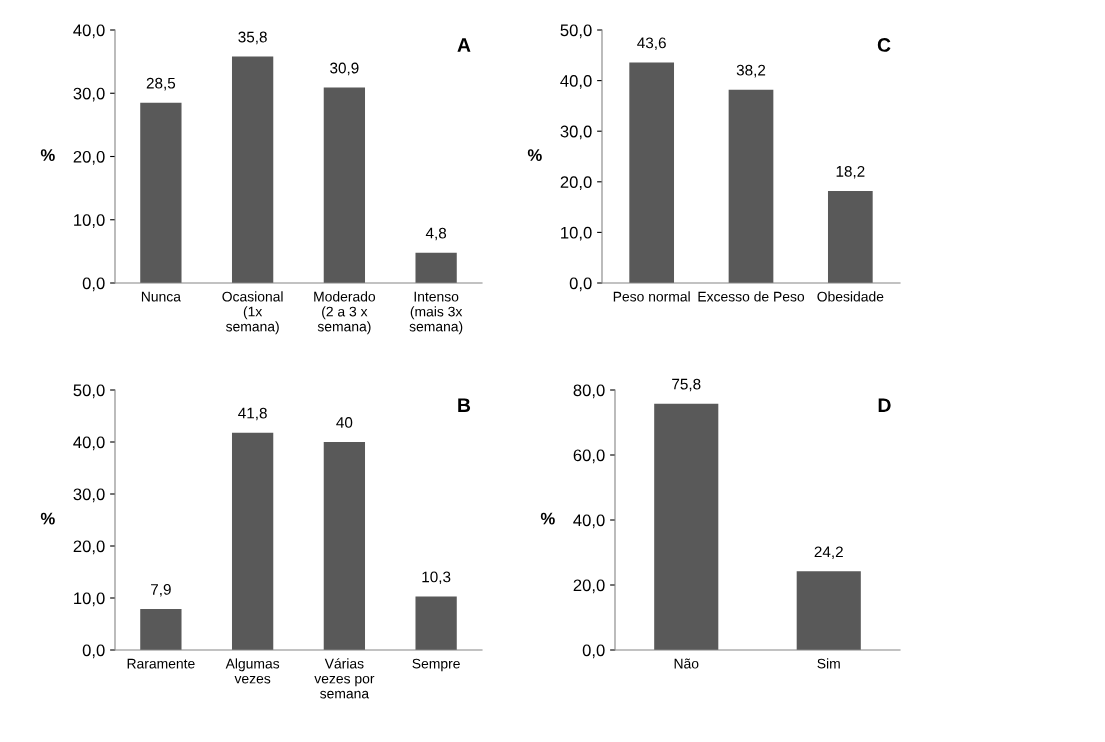 The height and width of the screenshot is (742, 1105). What do you see at coordinates (161, 663) in the screenshot?
I see `x-tick-label: Raramente` at bounding box center [161, 663].